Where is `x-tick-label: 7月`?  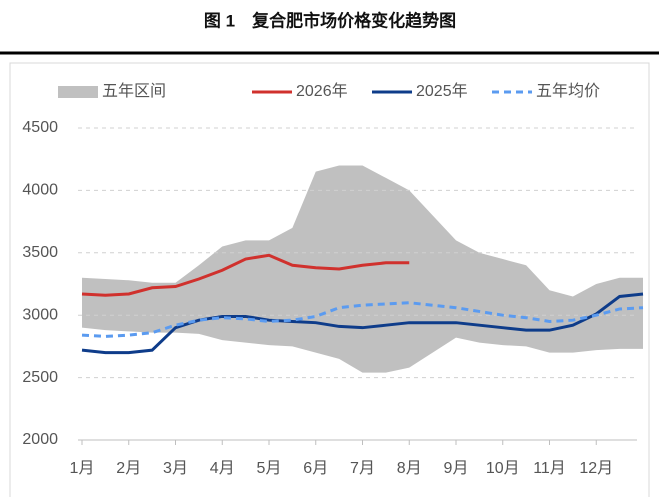
x-tick-label: 7月 is located at coordinates (362, 468).